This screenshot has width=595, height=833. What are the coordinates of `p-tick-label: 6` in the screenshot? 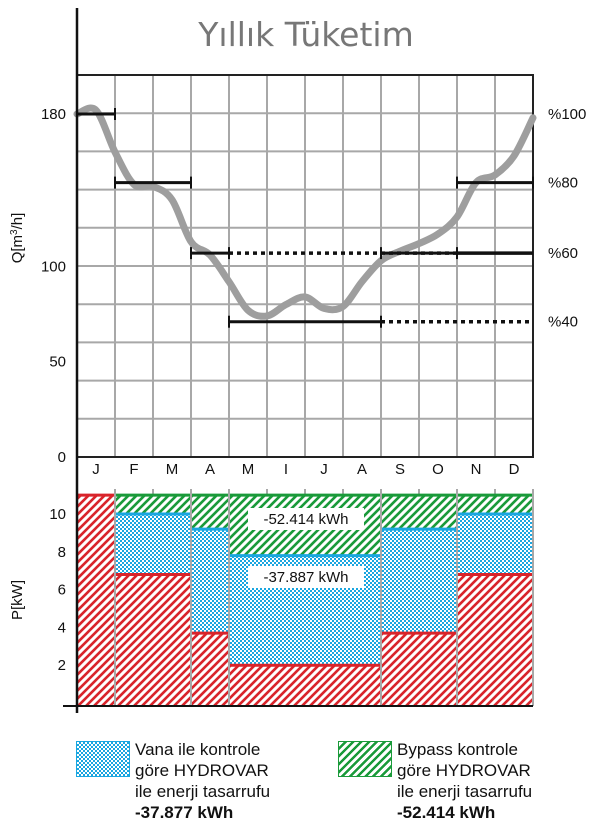 It's located at (62, 590).